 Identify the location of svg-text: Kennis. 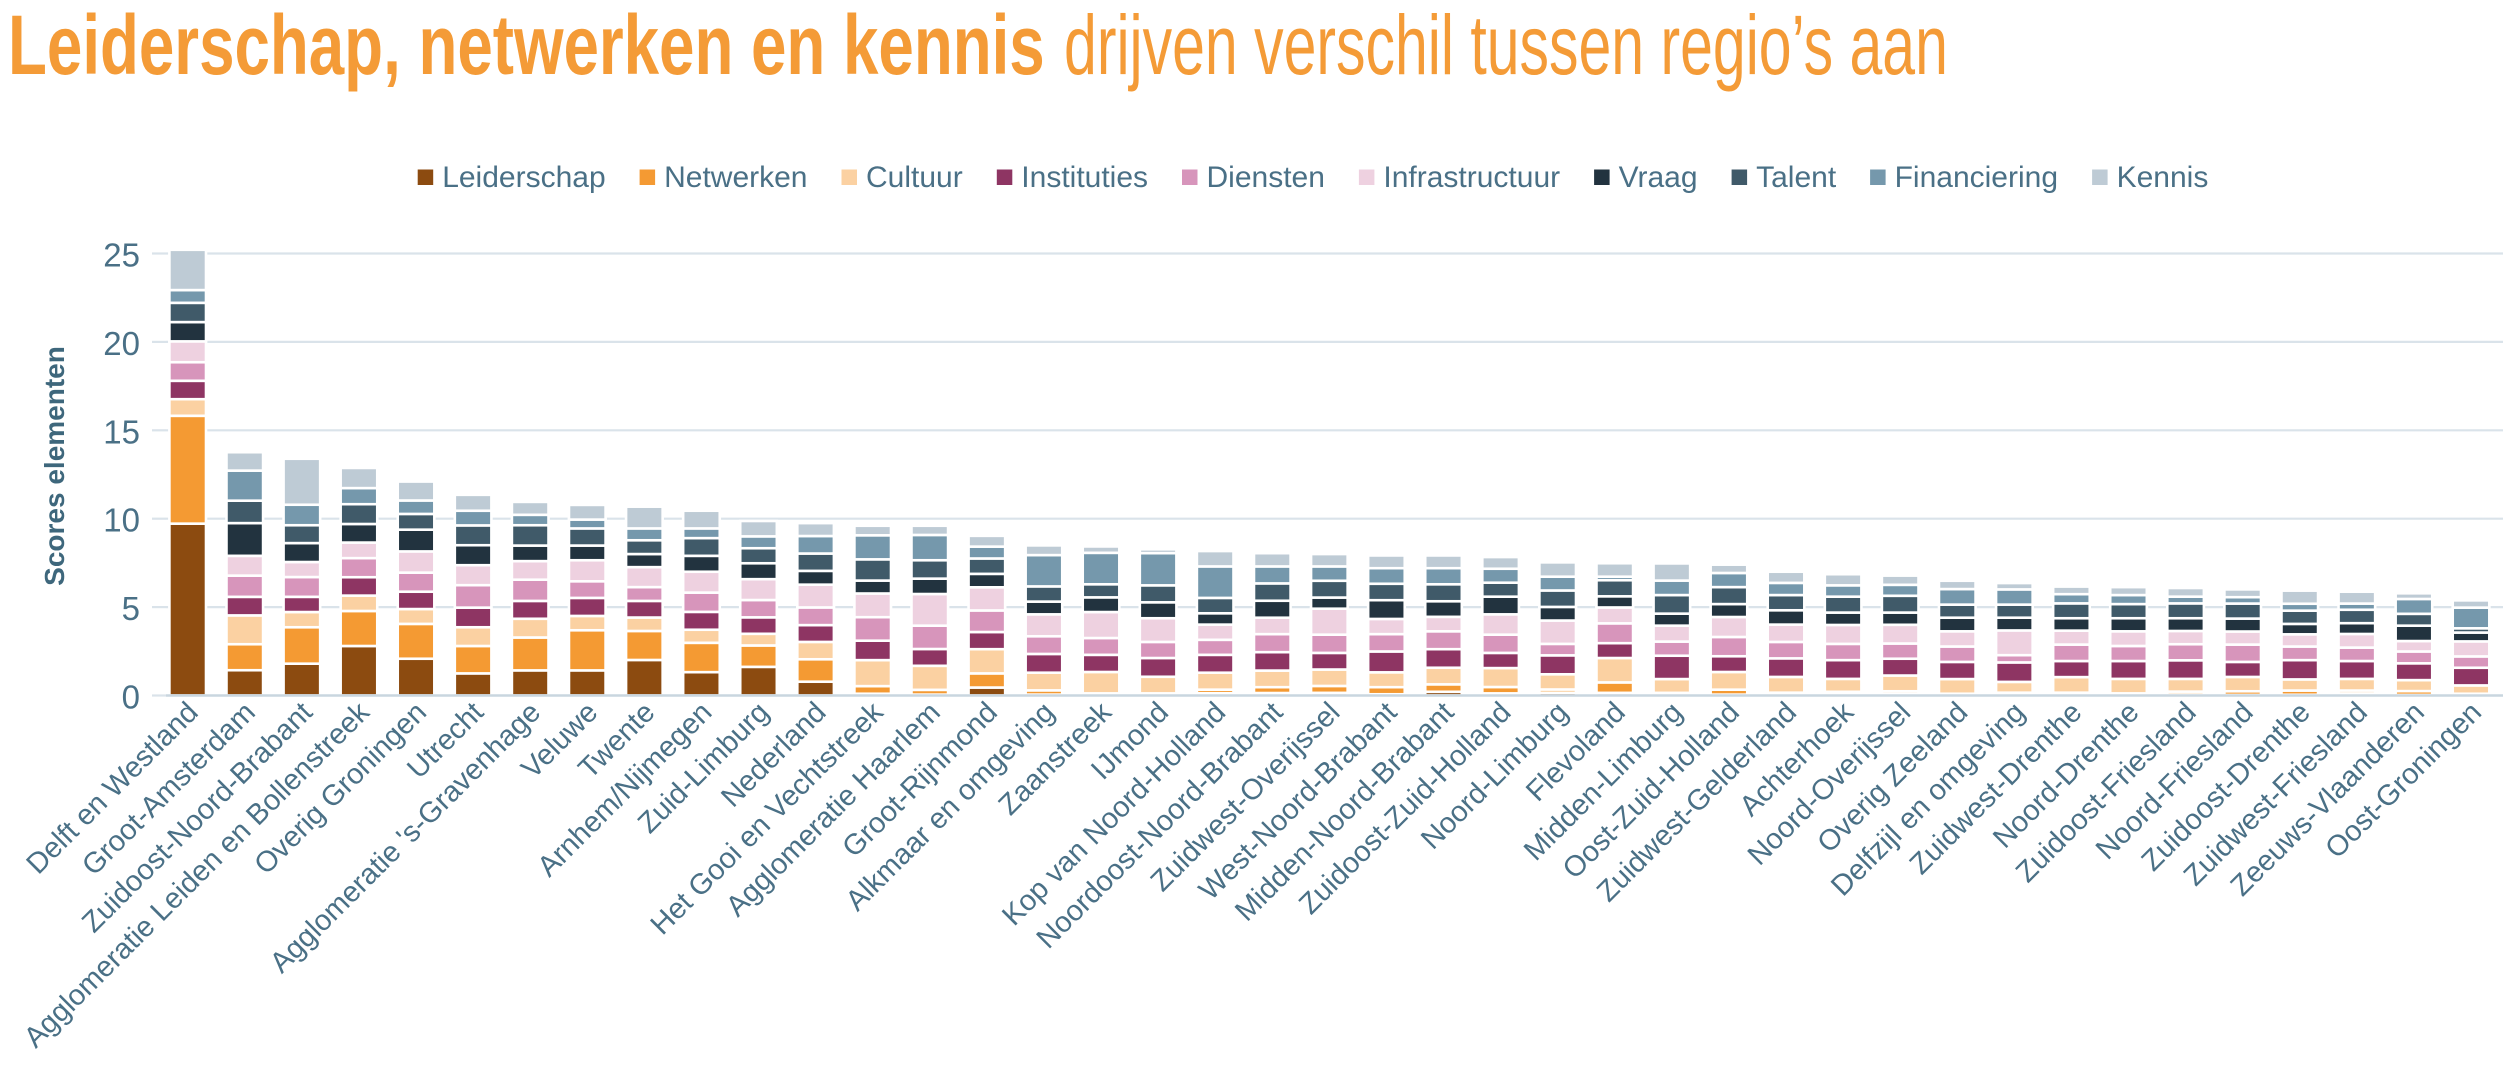
(2163, 177).